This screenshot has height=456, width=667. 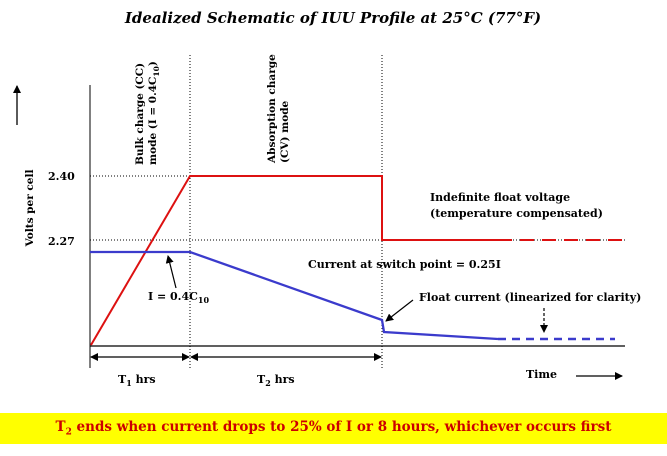 What do you see at coordinates (399, 310) in the screenshot?
I see `float-current-pointer` at bounding box center [399, 310].